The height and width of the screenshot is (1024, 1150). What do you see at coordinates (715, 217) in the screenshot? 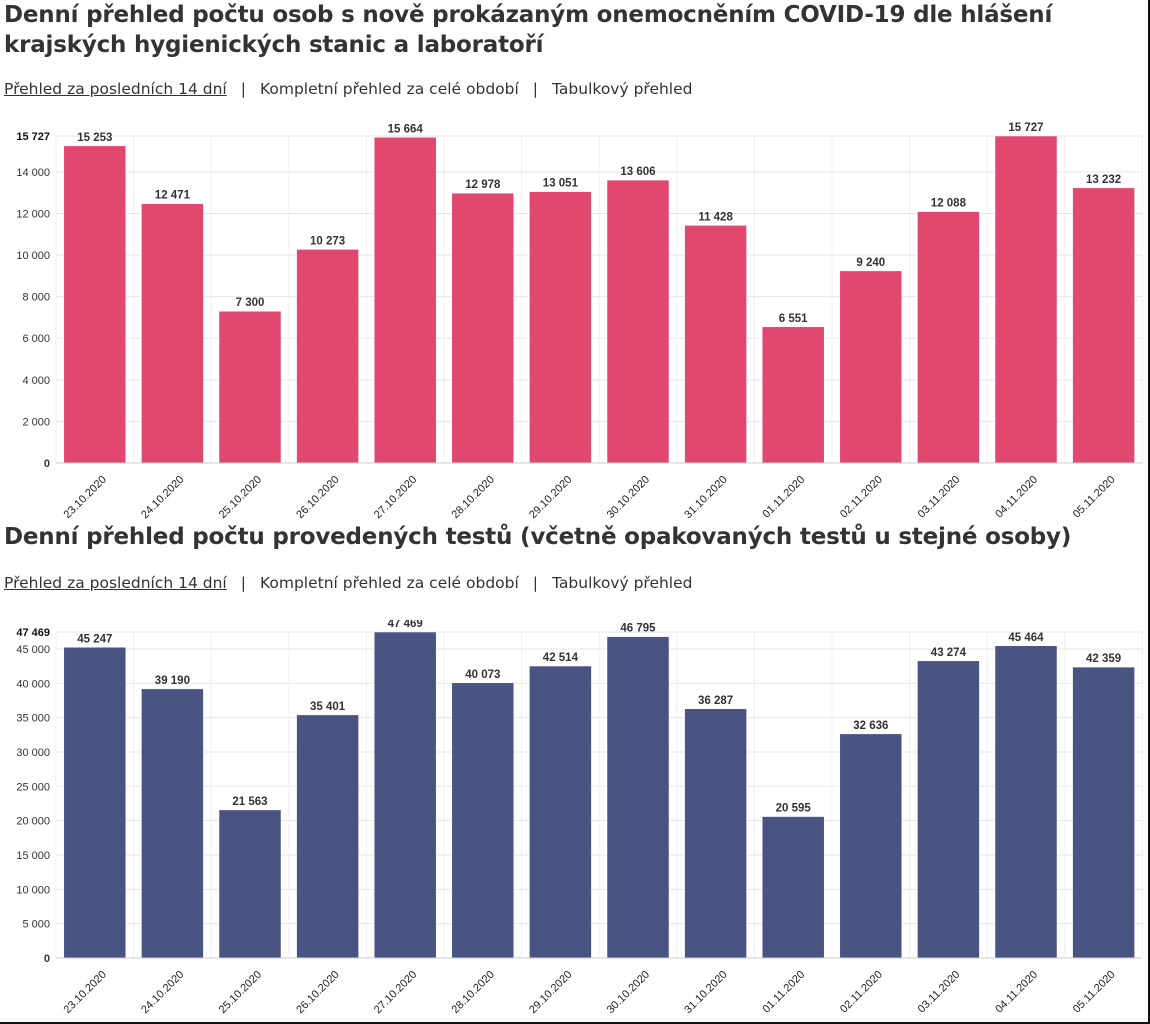
I see `bar-value-label: 11 428` at bounding box center [715, 217].